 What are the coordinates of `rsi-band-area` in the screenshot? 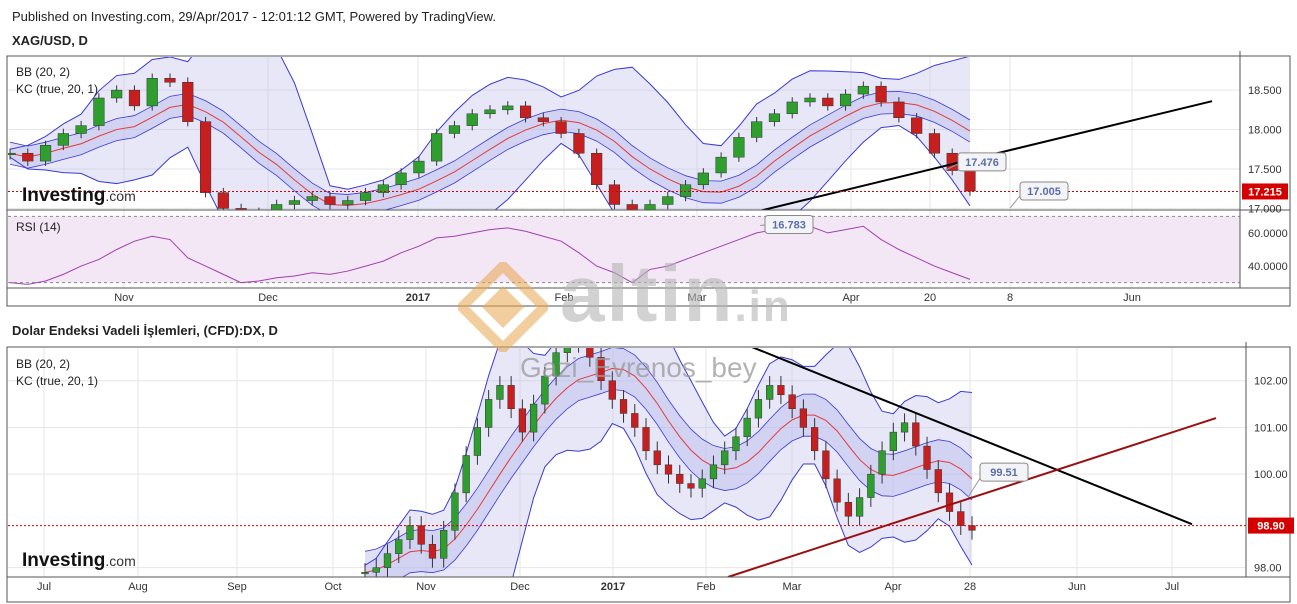 It's located at (624, 249).